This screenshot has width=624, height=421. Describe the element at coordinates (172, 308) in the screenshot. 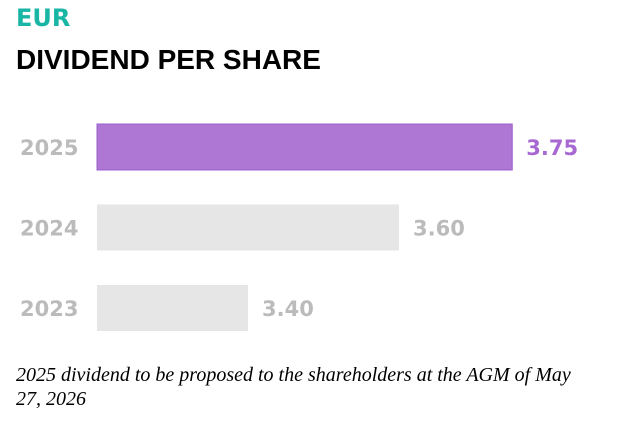

I see `bar-2023` at that location.